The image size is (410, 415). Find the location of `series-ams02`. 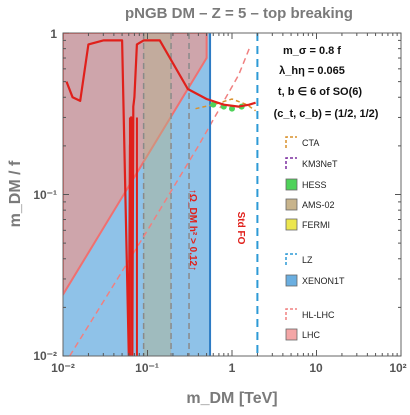

series-ams02 is located at coordinates (157, 194).